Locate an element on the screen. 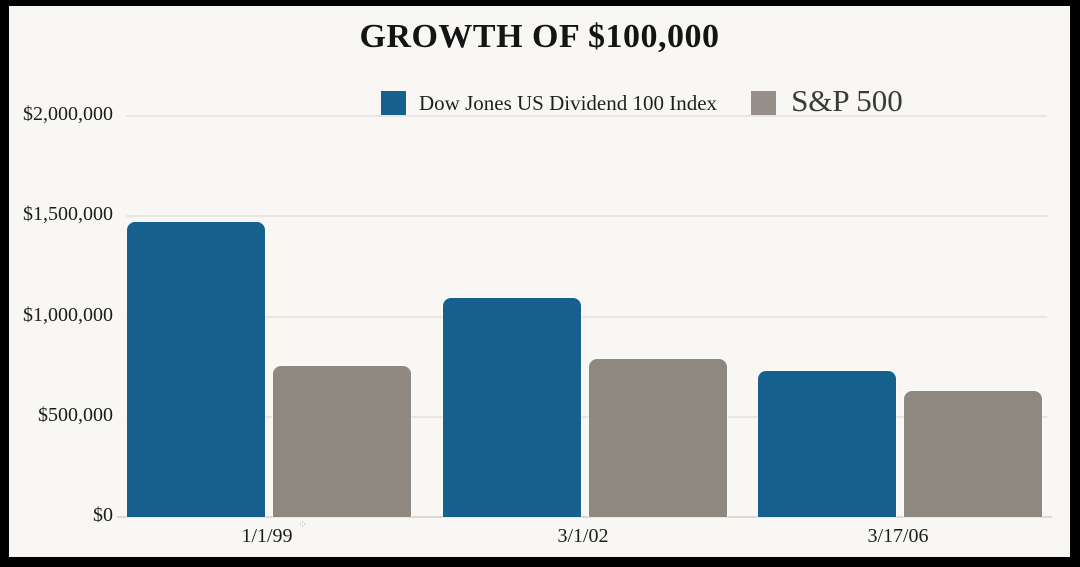  x-axis-tick-label: 1/1/99 is located at coordinates (267, 536).